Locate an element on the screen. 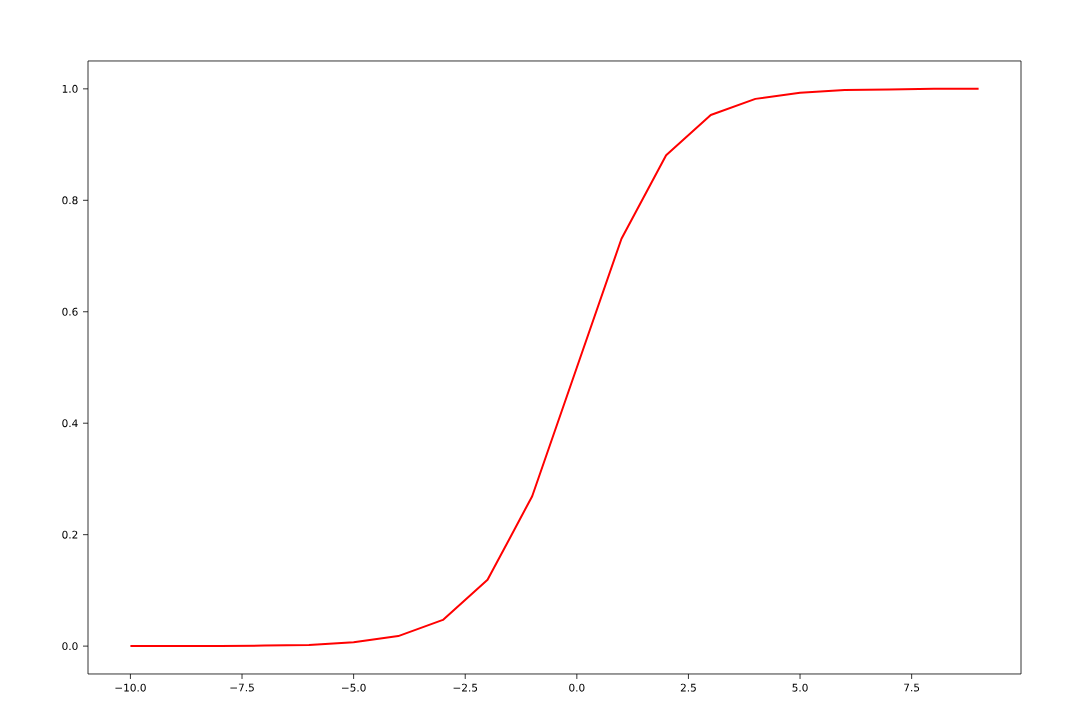  x-tick-label: −5.0 is located at coordinates (353, 687).